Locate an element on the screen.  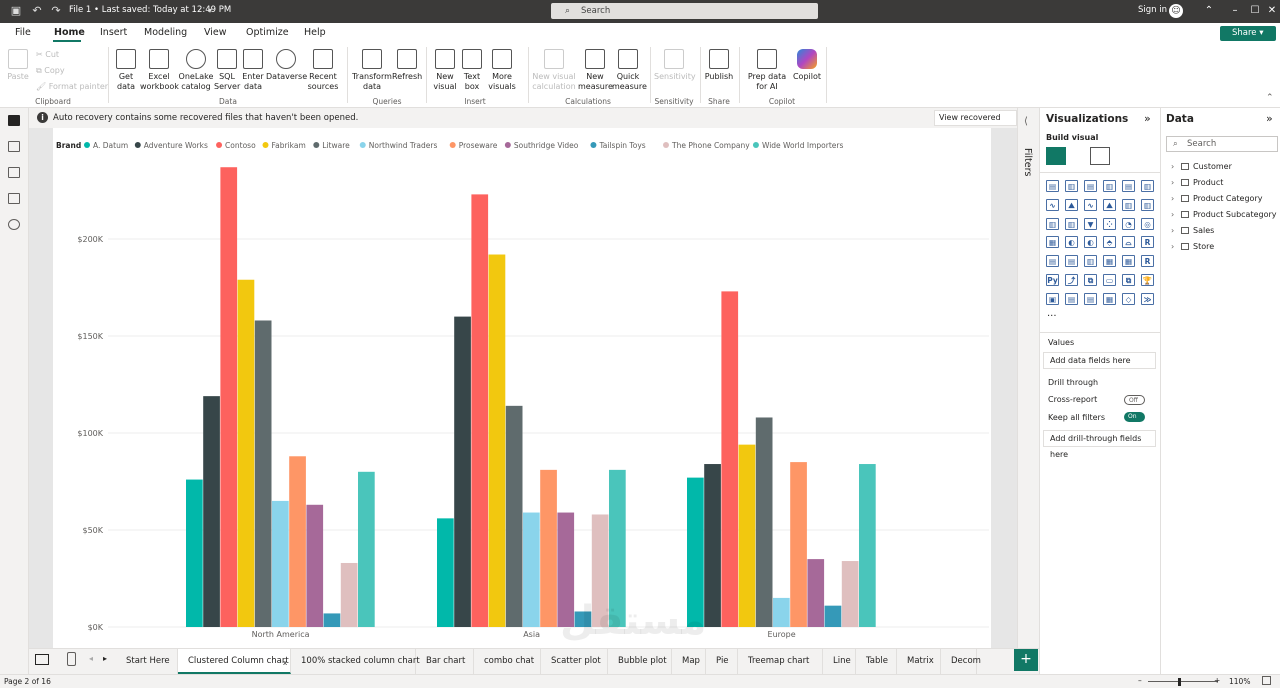
refresh-button: Refresh is located at coordinates (407, 65).